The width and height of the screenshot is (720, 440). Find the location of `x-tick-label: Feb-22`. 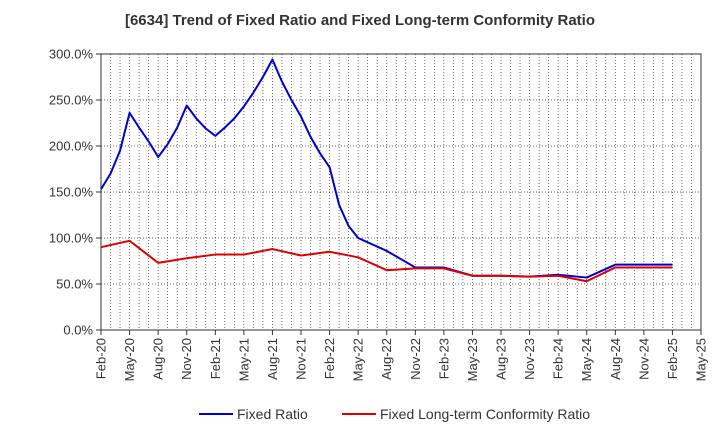

x-tick-label: Feb-22 is located at coordinates (329, 358).